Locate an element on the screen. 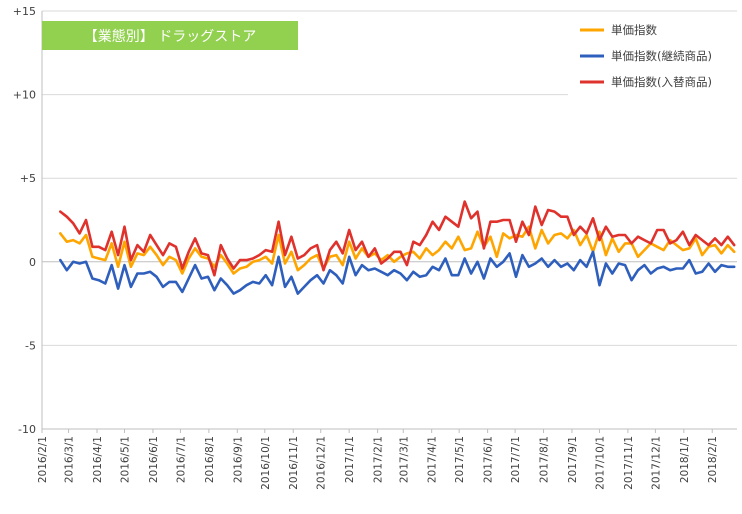 This screenshot has height=514, width=742. y-tick-label: -10 is located at coordinates (27, 429).